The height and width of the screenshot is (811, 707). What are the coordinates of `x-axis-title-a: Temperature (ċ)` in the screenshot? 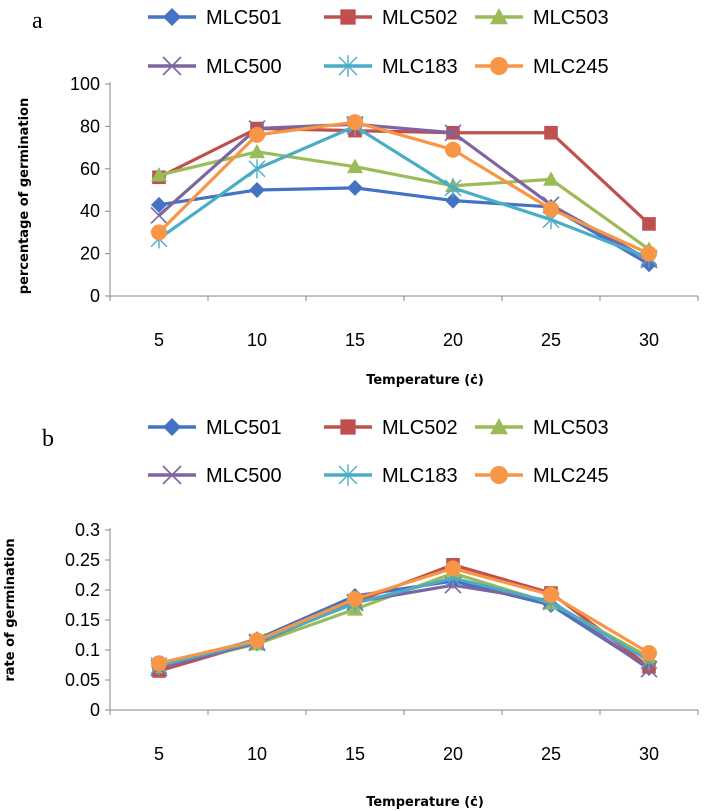 It's located at (425, 380).